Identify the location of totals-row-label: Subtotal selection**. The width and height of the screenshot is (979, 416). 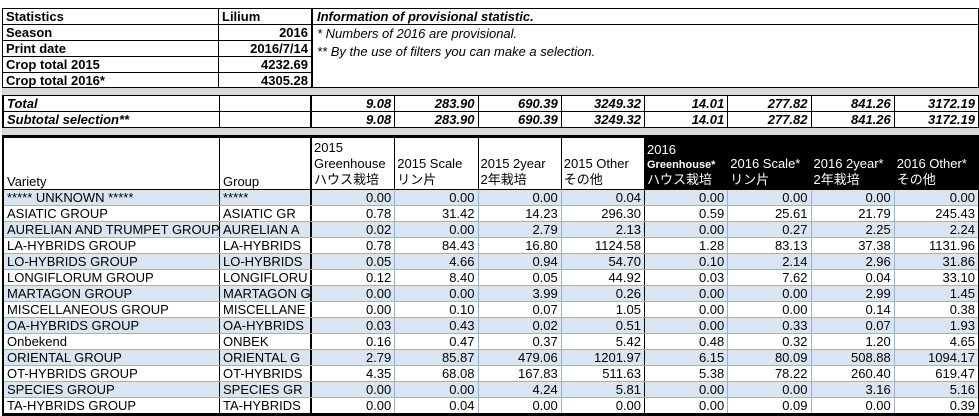
(112, 119).